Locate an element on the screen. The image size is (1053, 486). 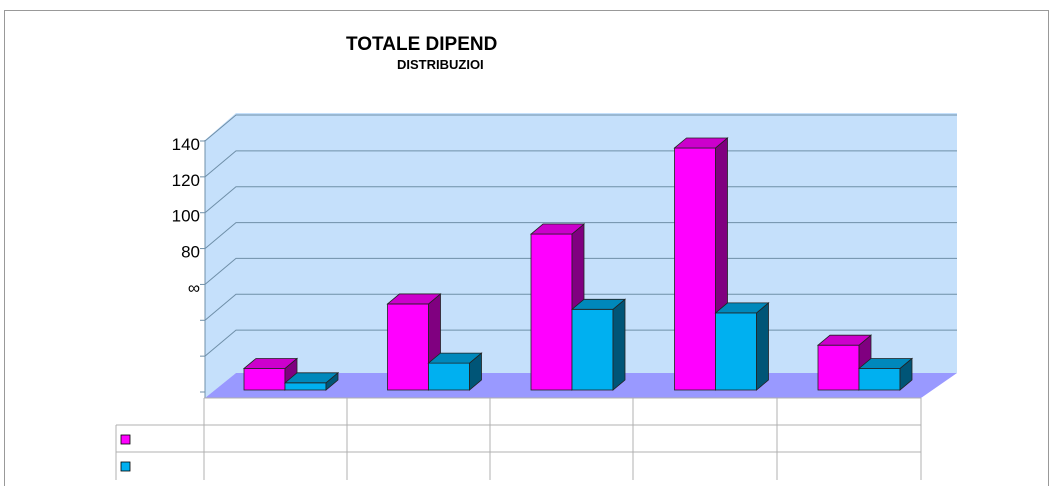
y-tick-label: 100 is located at coordinates (186, 216).